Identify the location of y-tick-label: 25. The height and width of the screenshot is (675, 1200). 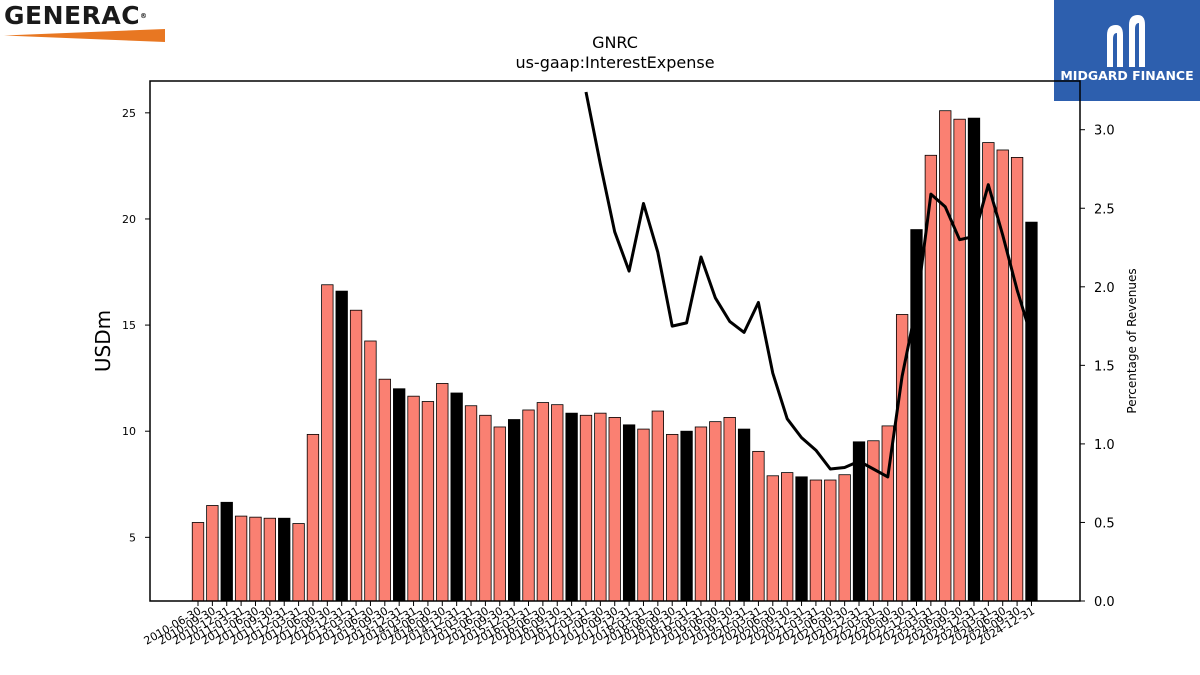
(129, 113).